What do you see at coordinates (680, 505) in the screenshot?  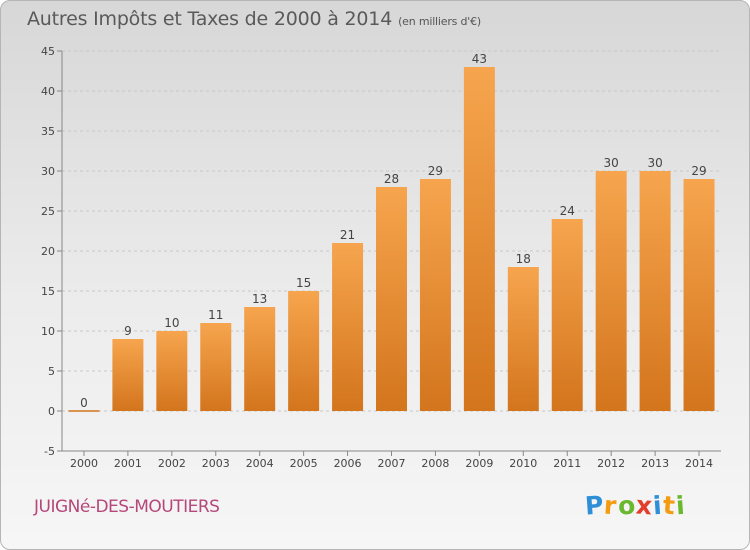 I see `logo-letter: i` at bounding box center [680, 505].